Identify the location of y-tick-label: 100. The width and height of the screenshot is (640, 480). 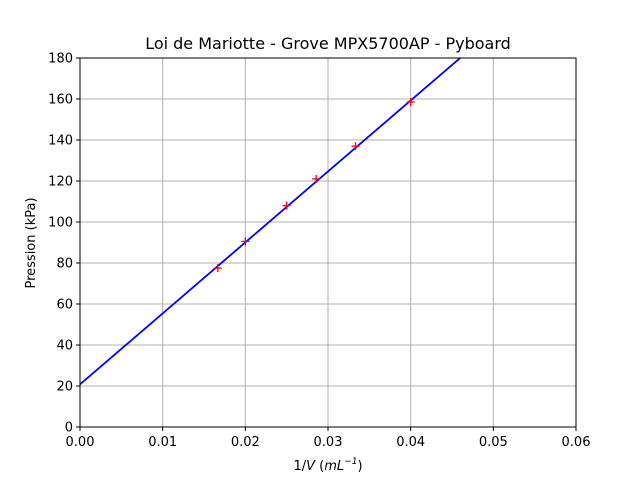
(60, 223).